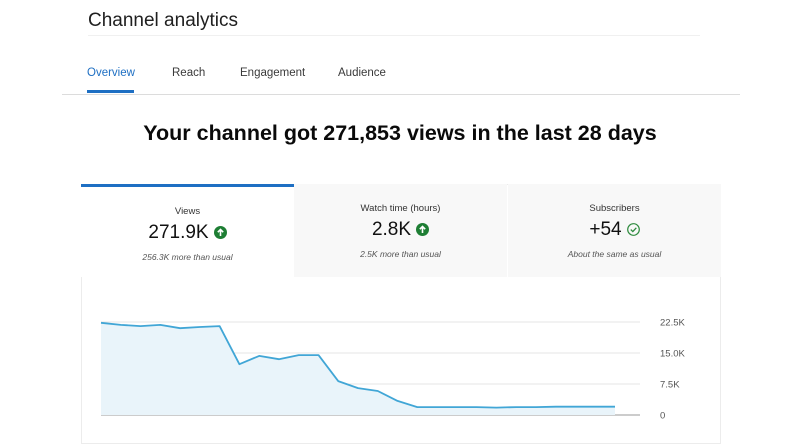 The image size is (800, 444). Describe the element at coordinates (670, 385) in the screenshot. I see `y-tick-label: 7.5K` at that location.